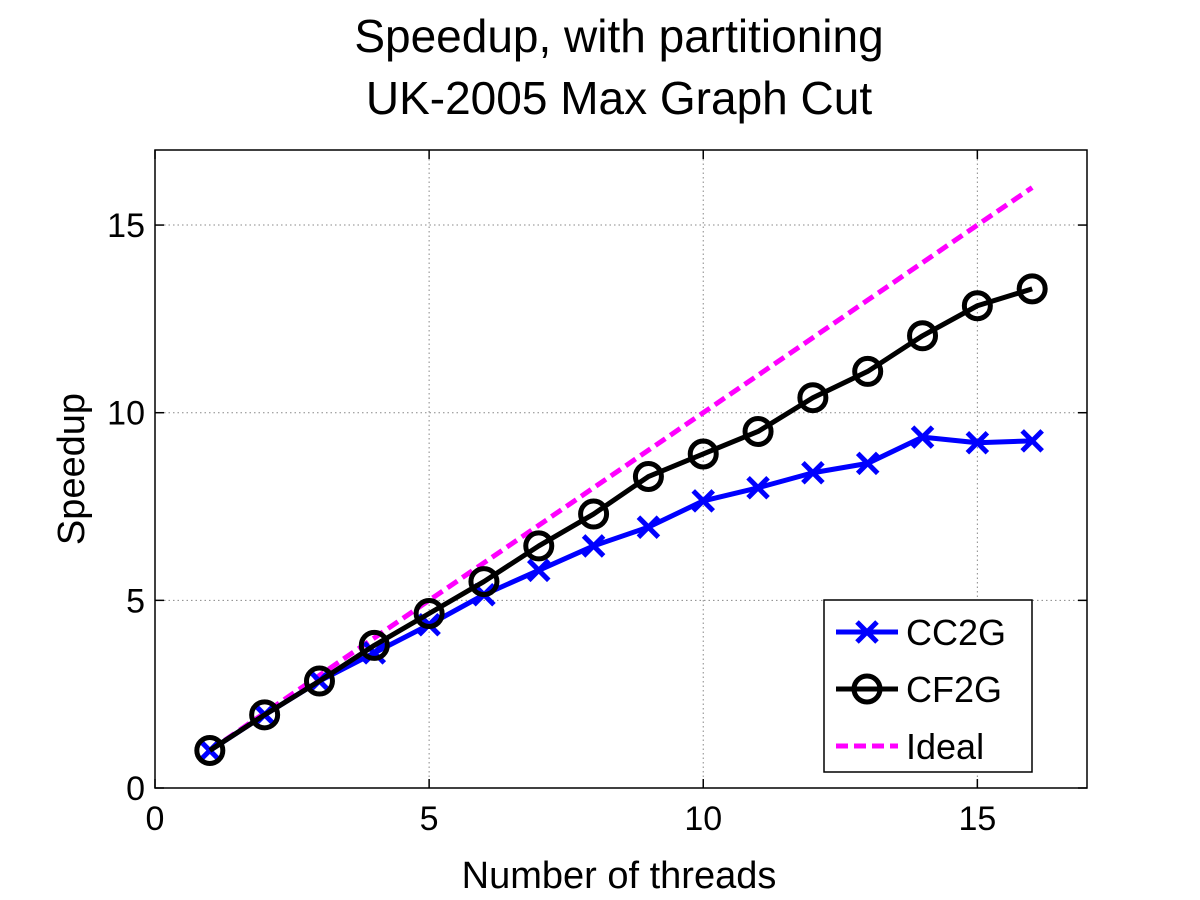  What do you see at coordinates (619, 98) in the screenshot?
I see `chart-title-line-2: UK-2005 Max Graph Cut` at bounding box center [619, 98].